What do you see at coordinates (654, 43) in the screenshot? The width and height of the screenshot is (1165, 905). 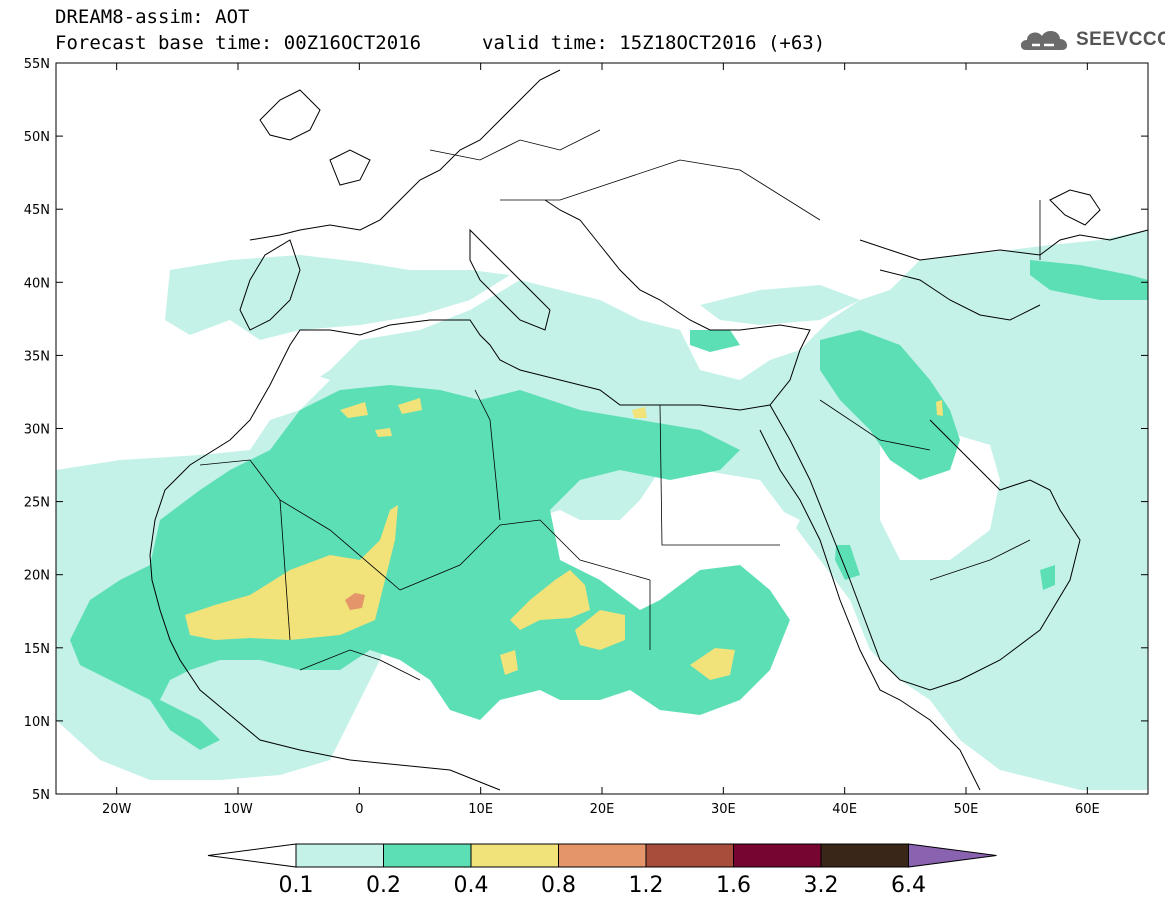 I see `valid-time: valid time: 15Z18OCT2016 (+63)` at bounding box center [654, 43].